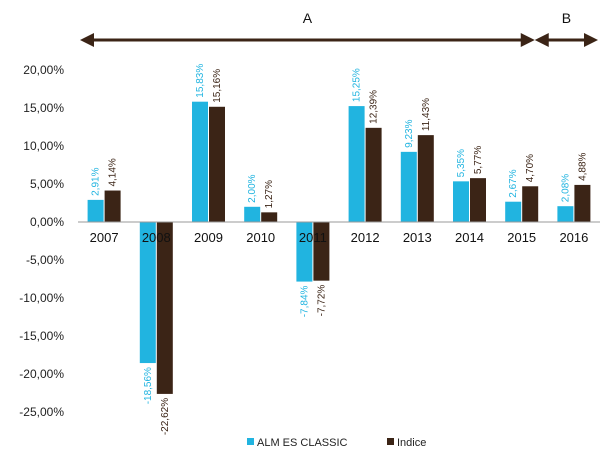 The height and width of the screenshot is (452, 605). Describe the element at coordinates (45, 260) in the screenshot. I see `y-tick-label: -5,00%` at that location.